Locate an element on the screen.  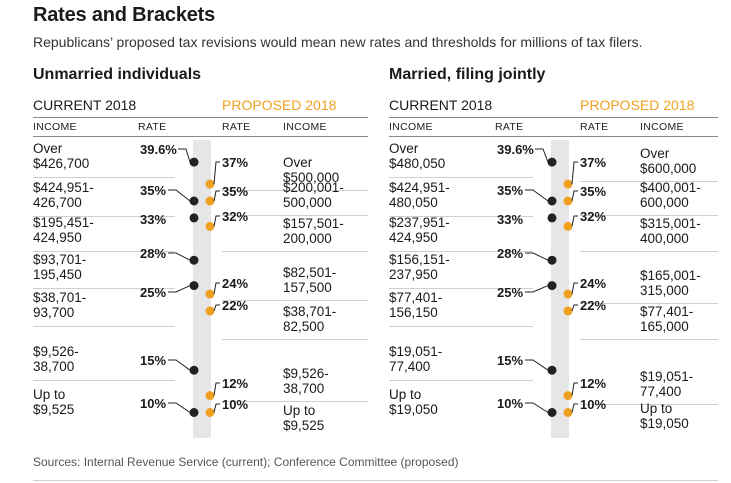
unmarried-proposed-rate-0: 37% is located at coordinates (235, 162).